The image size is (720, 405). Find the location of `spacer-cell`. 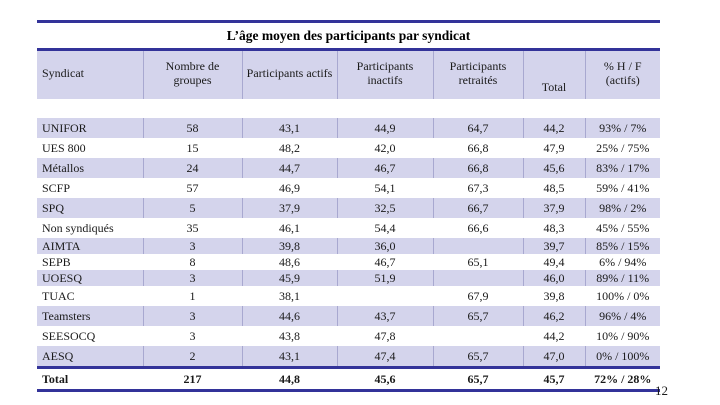

spacer-cell is located at coordinates (348, 108).